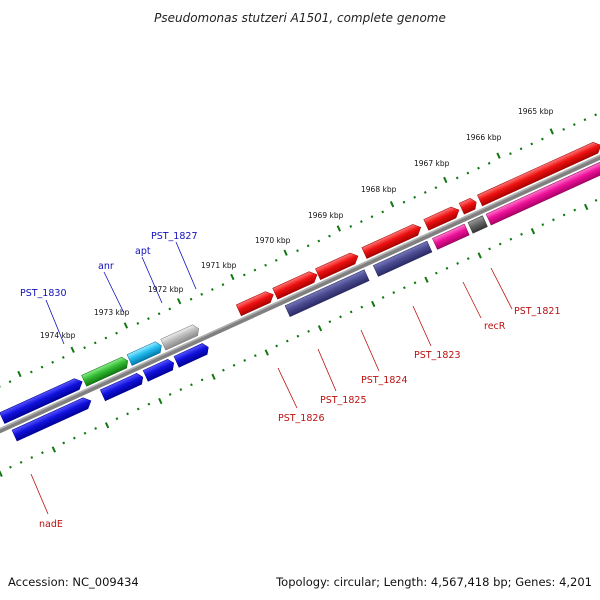 Image resolution: width=600 pixels, height=600 pixels. I want to click on gene-anr-forward, so click(106, 371).